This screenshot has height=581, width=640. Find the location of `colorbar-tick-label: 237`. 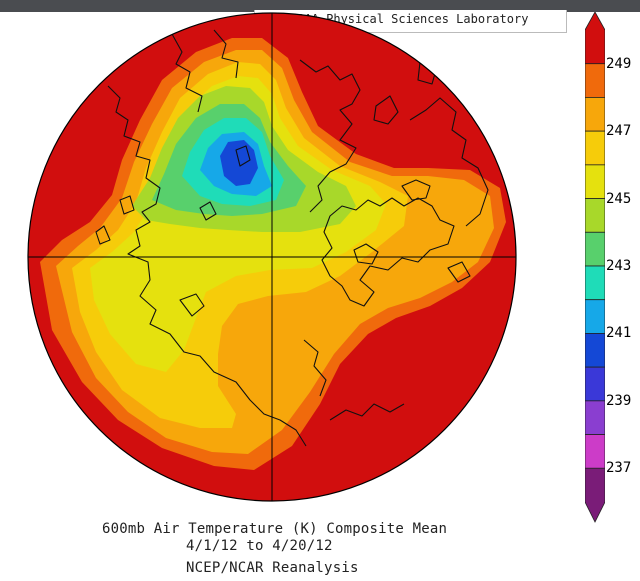

colorbar-tick-label: 237 is located at coordinates (619, 468).